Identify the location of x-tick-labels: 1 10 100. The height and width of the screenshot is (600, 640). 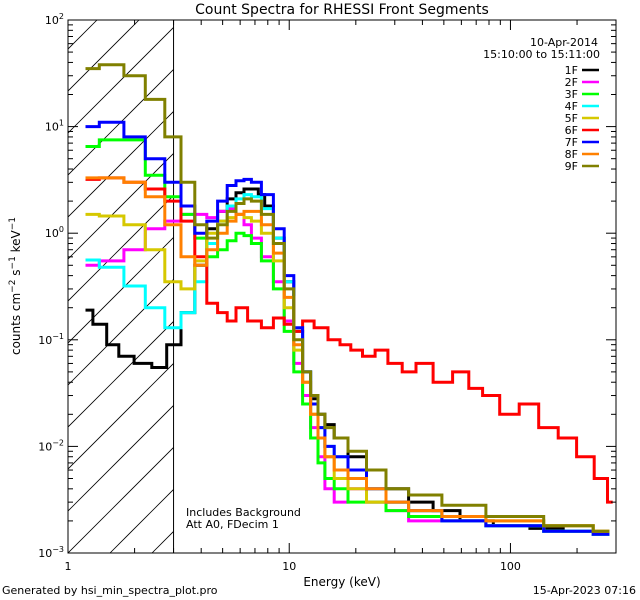
(293, 566).